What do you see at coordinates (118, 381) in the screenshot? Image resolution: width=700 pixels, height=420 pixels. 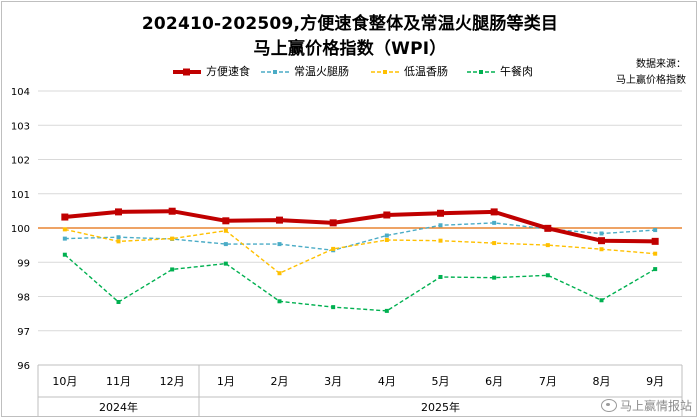 I see `x-tick-label: 11月` at bounding box center [118, 381].